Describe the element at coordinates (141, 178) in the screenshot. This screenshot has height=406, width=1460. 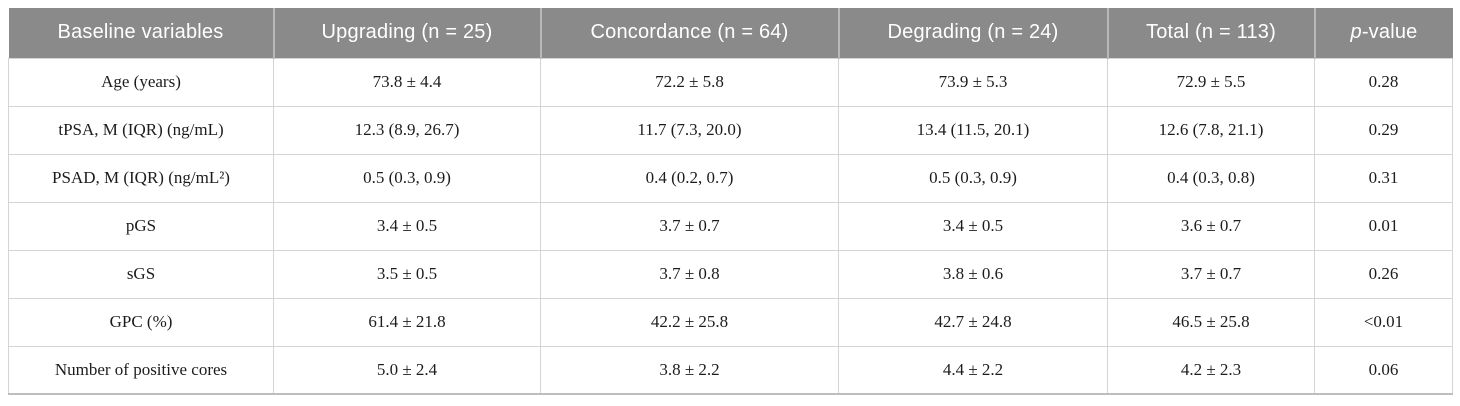
I see `row-label-cell: PSAD, M (IQR) (ng/mL²)` at that location.